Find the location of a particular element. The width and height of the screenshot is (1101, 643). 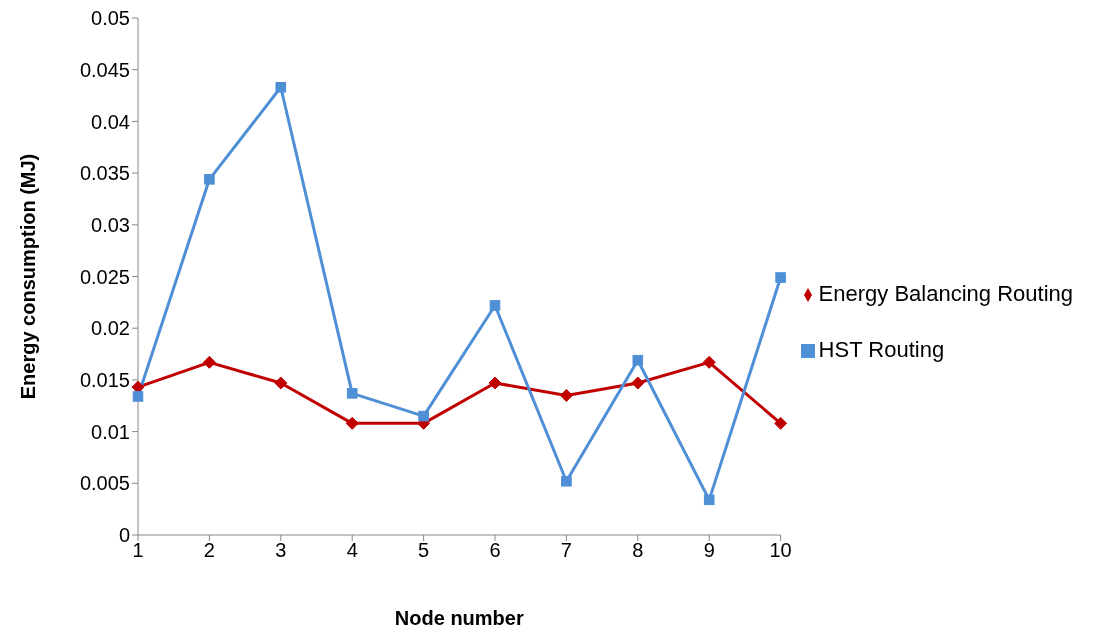

y-tick-label: 0.03 is located at coordinates (110, 224).